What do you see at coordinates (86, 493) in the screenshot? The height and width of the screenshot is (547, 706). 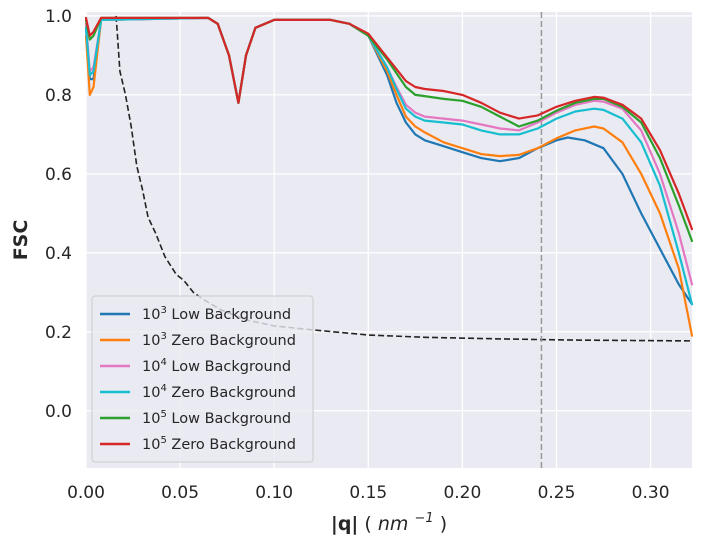 I see `x-tick-label: 0.00` at bounding box center [86, 493].